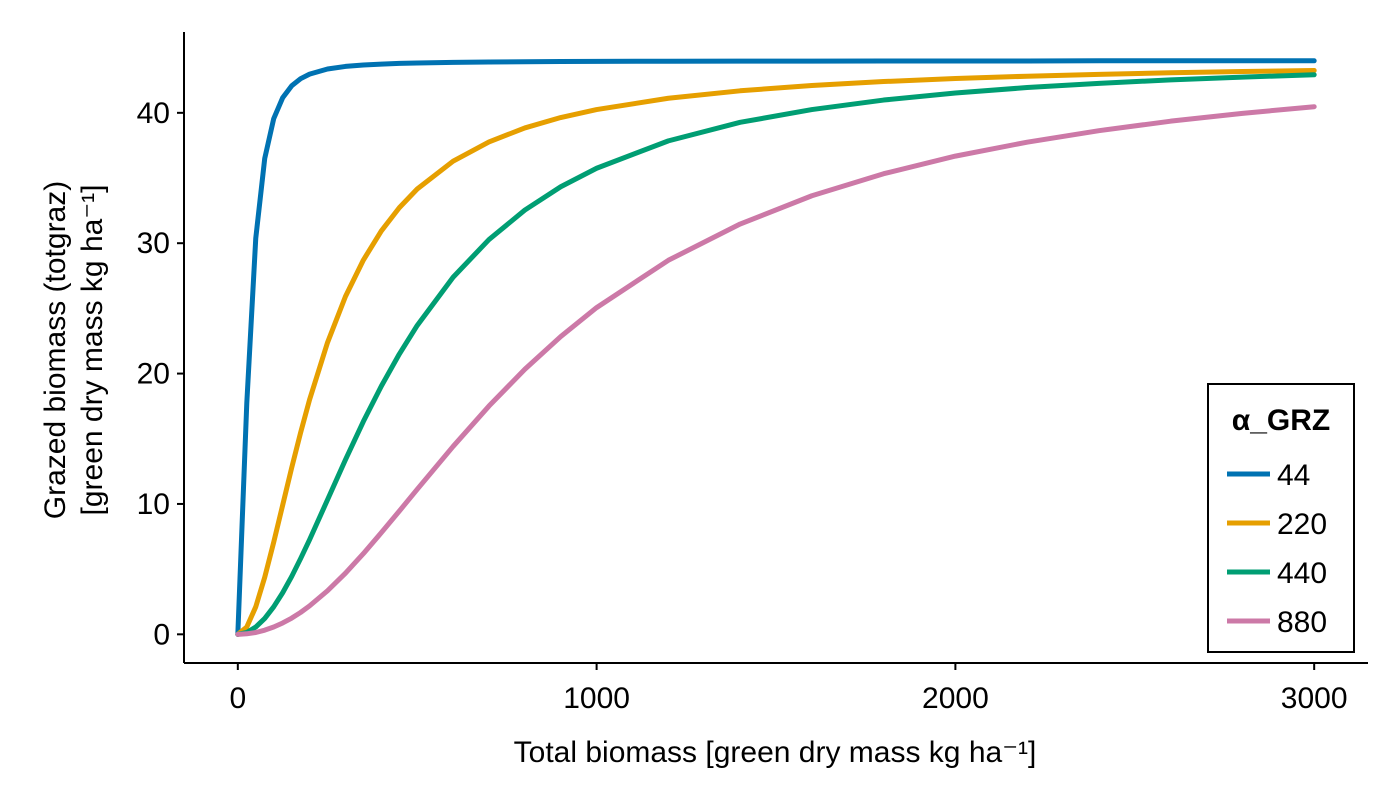 The width and height of the screenshot is (1400, 800). I want to click on x-tick-label: 2000, so click(955, 698).